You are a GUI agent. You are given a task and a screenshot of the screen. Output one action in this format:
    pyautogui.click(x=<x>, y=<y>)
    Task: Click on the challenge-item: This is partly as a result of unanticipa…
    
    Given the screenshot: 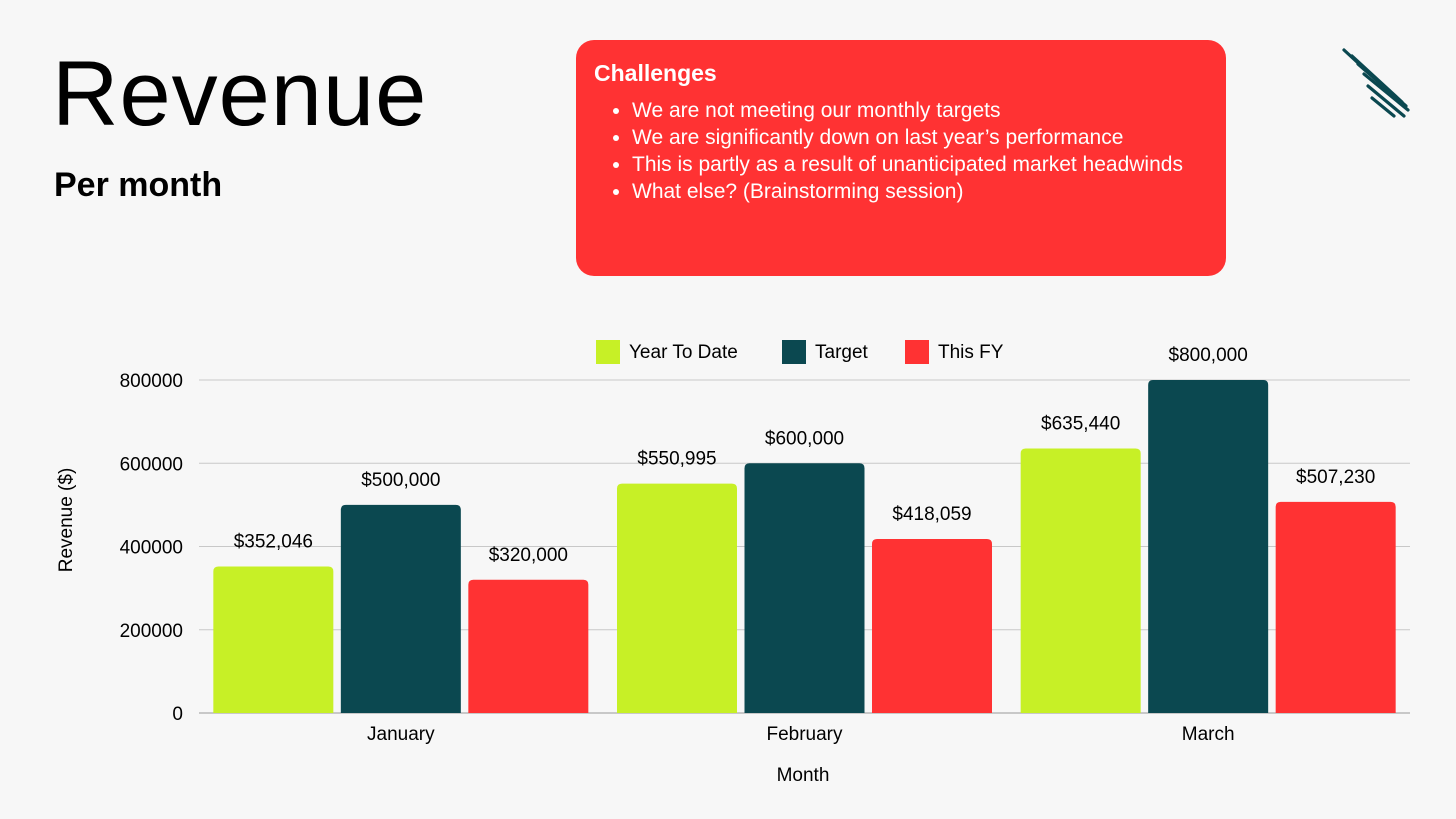 What is the action you would take?
    pyautogui.click(x=920, y=164)
    